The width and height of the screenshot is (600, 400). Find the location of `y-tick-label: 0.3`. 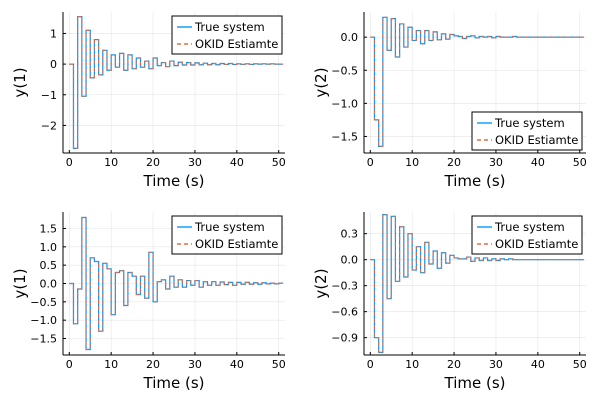

y-tick-label: 0.3 is located at coordinates (350, 234).